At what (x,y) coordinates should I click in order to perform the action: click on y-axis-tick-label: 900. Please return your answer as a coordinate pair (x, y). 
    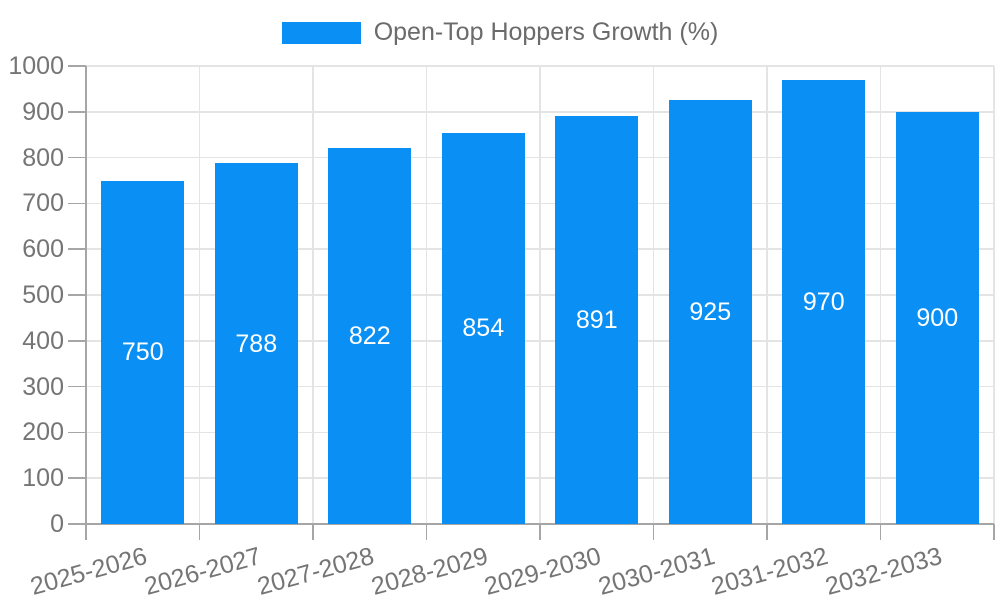
    Looking at the image, I should click on (43, 111).